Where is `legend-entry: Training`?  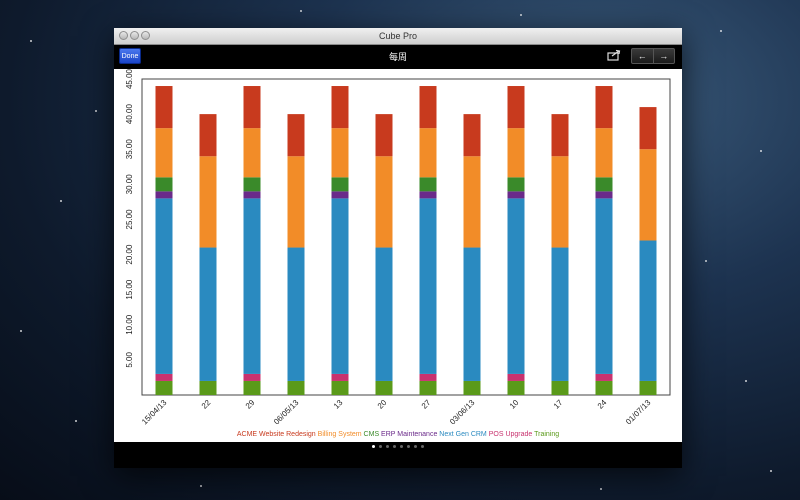
legend-entry: Training is located at coordinates (545, 434).